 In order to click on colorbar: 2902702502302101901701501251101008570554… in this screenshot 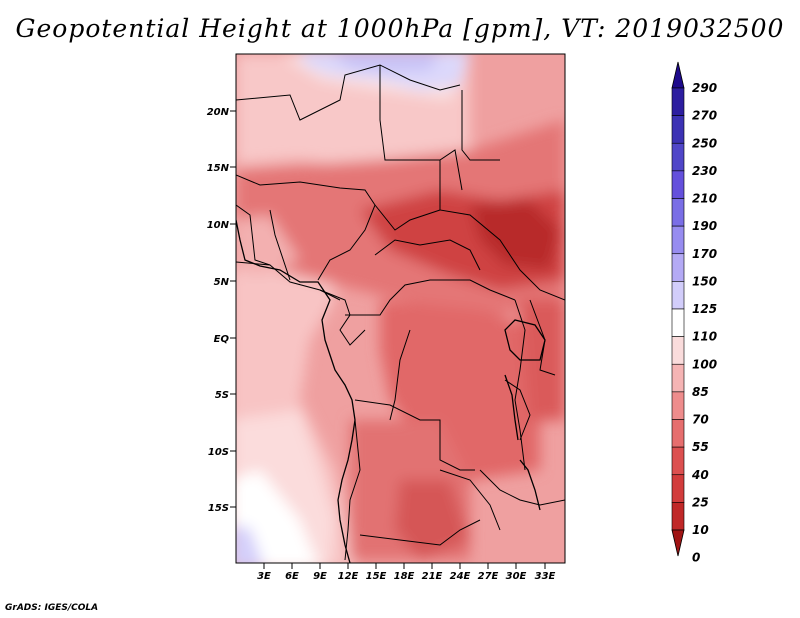, I will do `click(694, 313)`.